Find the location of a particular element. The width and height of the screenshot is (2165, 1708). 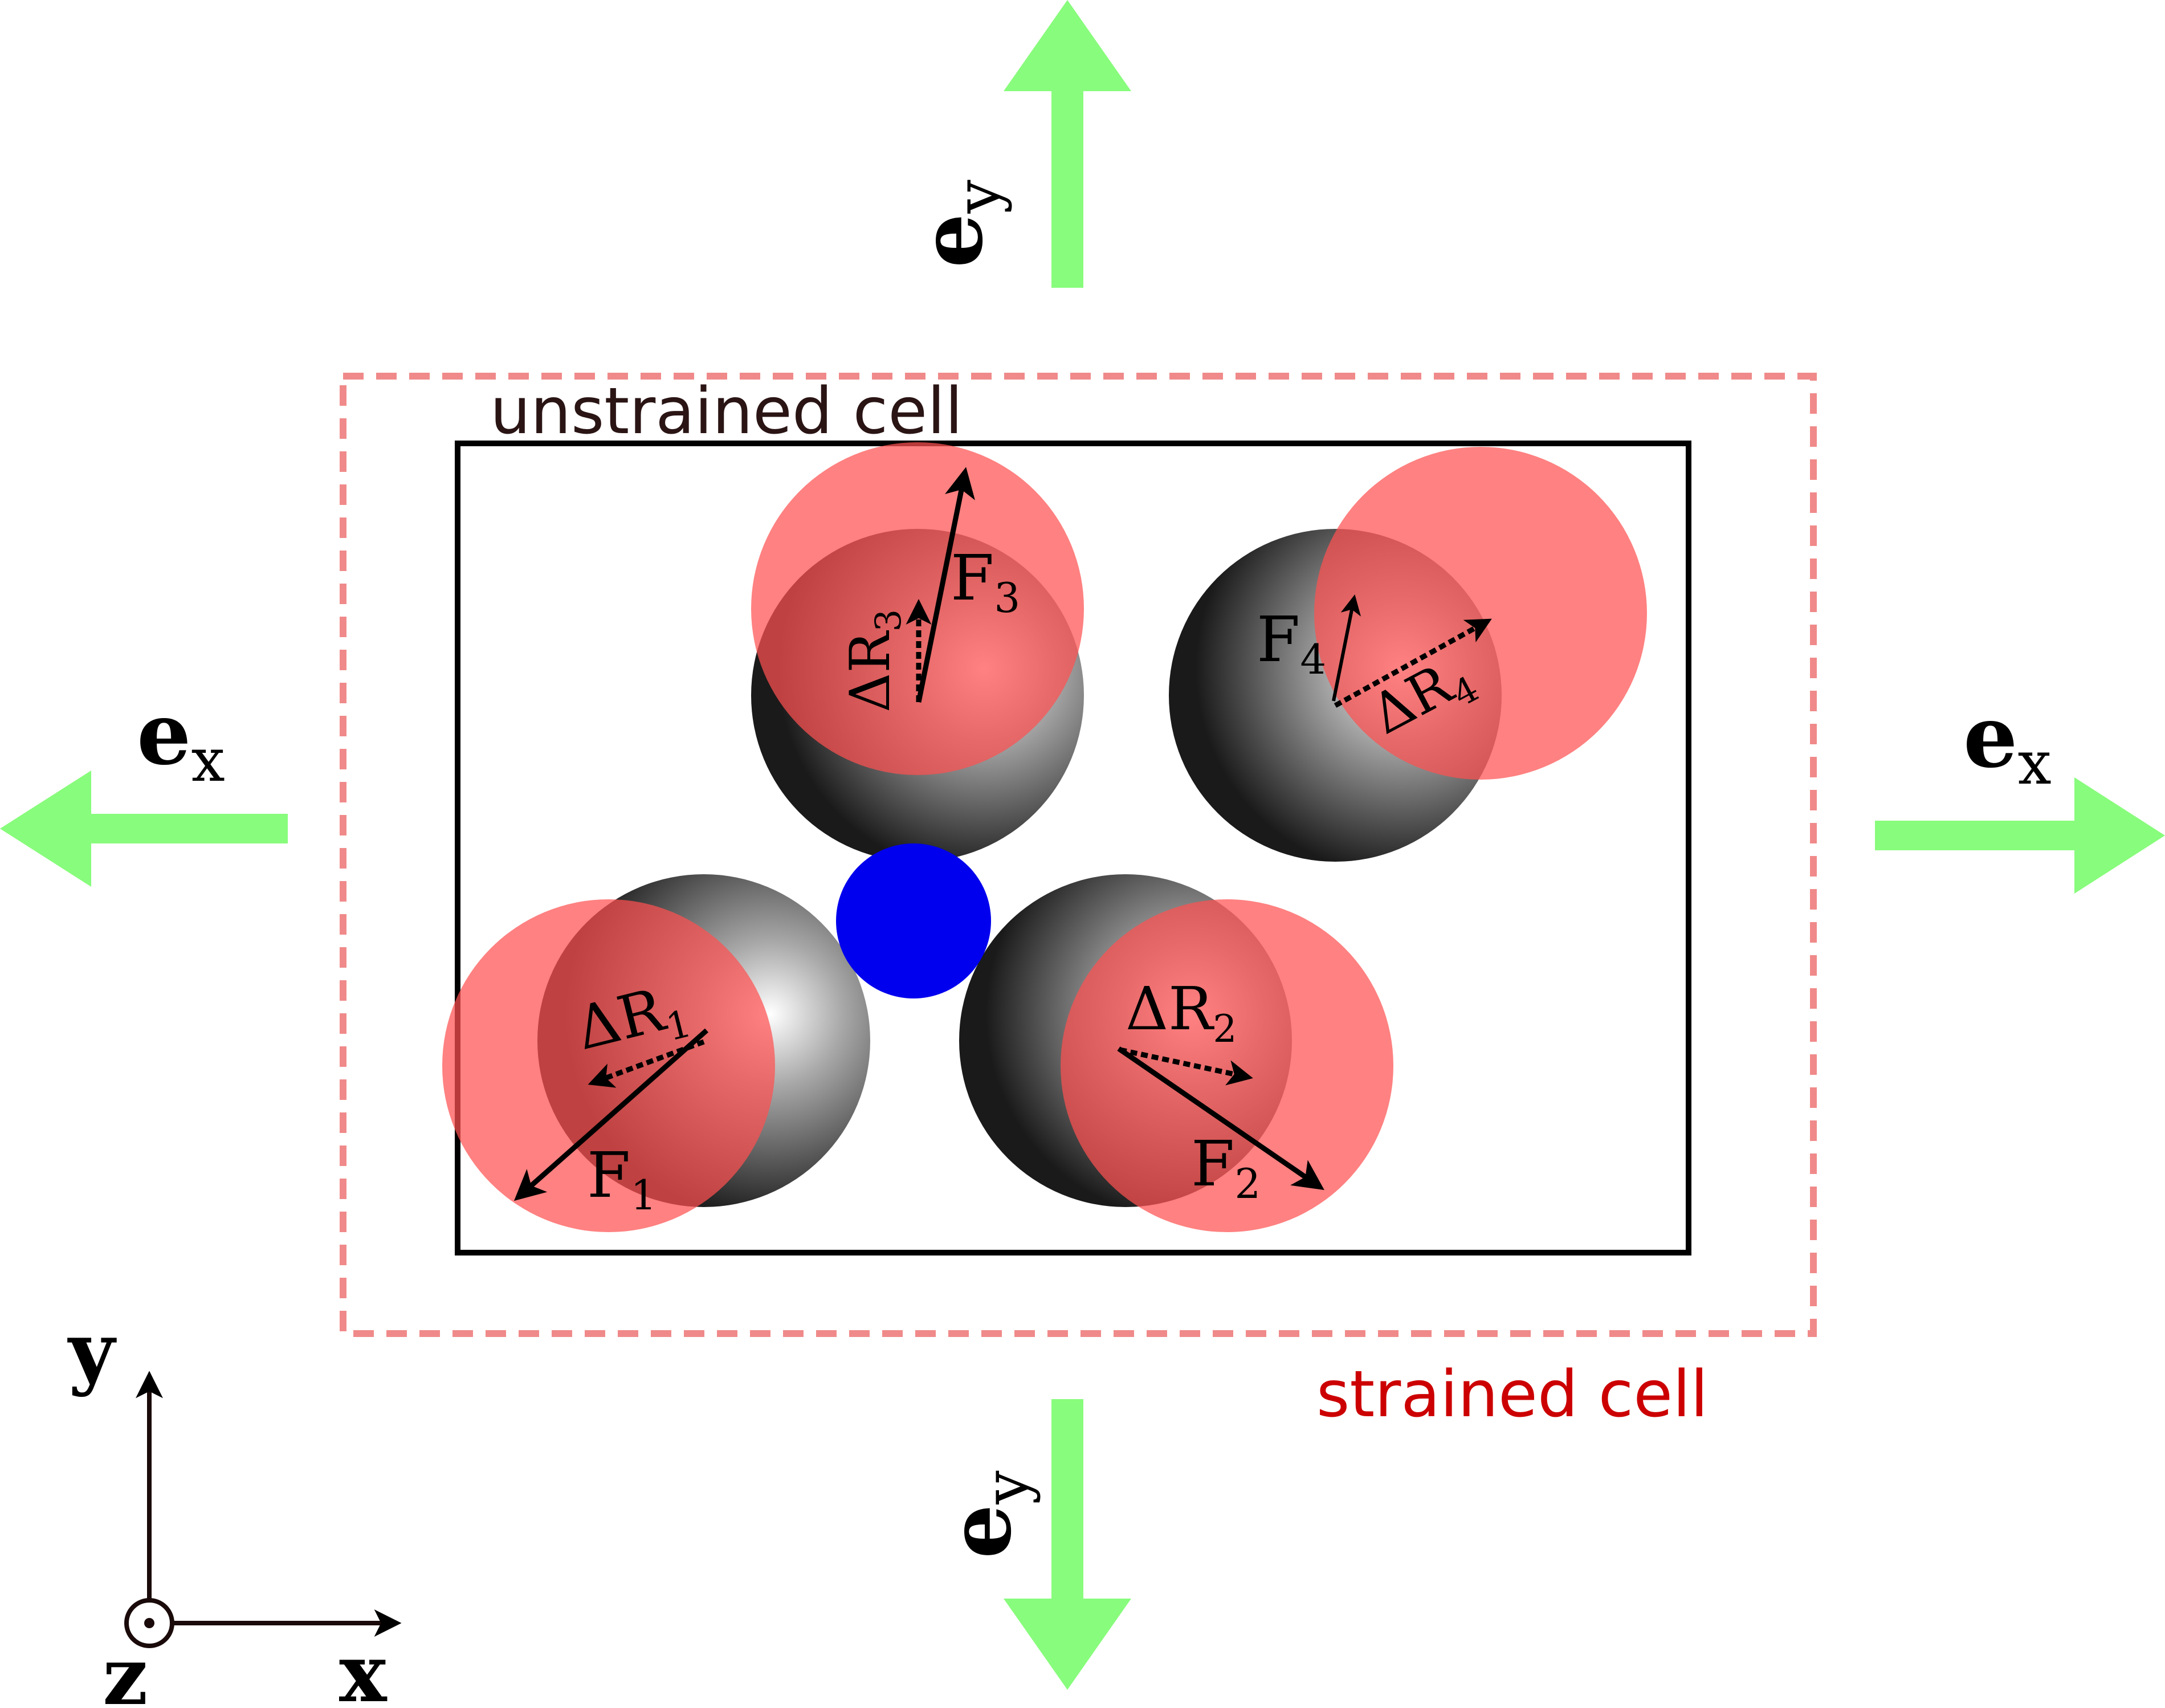

force-label-2: F2 is located at coordinates (1226, 1167).